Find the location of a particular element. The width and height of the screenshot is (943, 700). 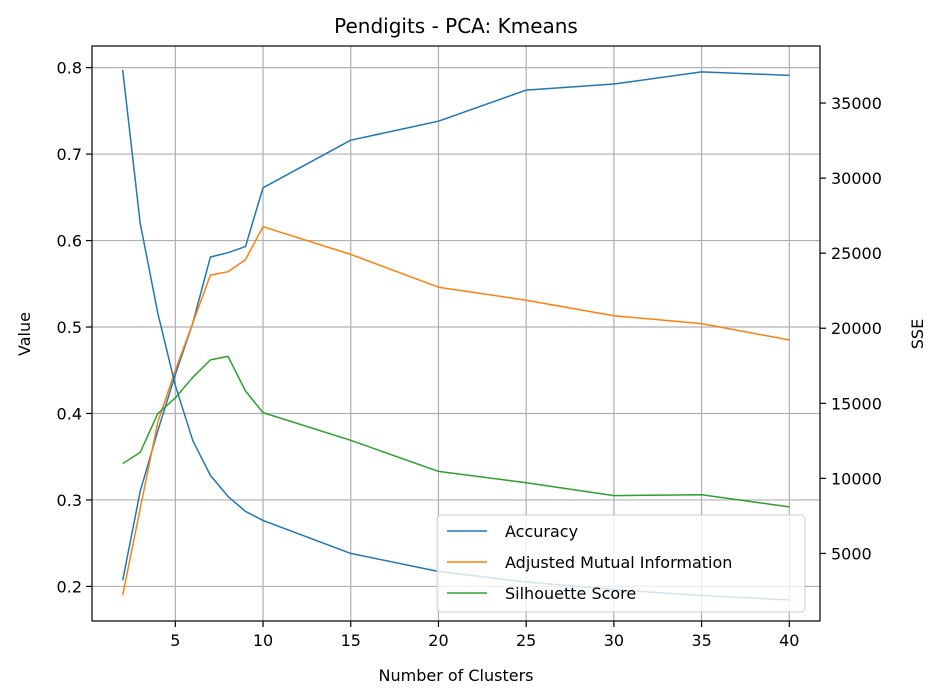

legend-label-accuracy: Accuracy is located at coordinates (541, 531).